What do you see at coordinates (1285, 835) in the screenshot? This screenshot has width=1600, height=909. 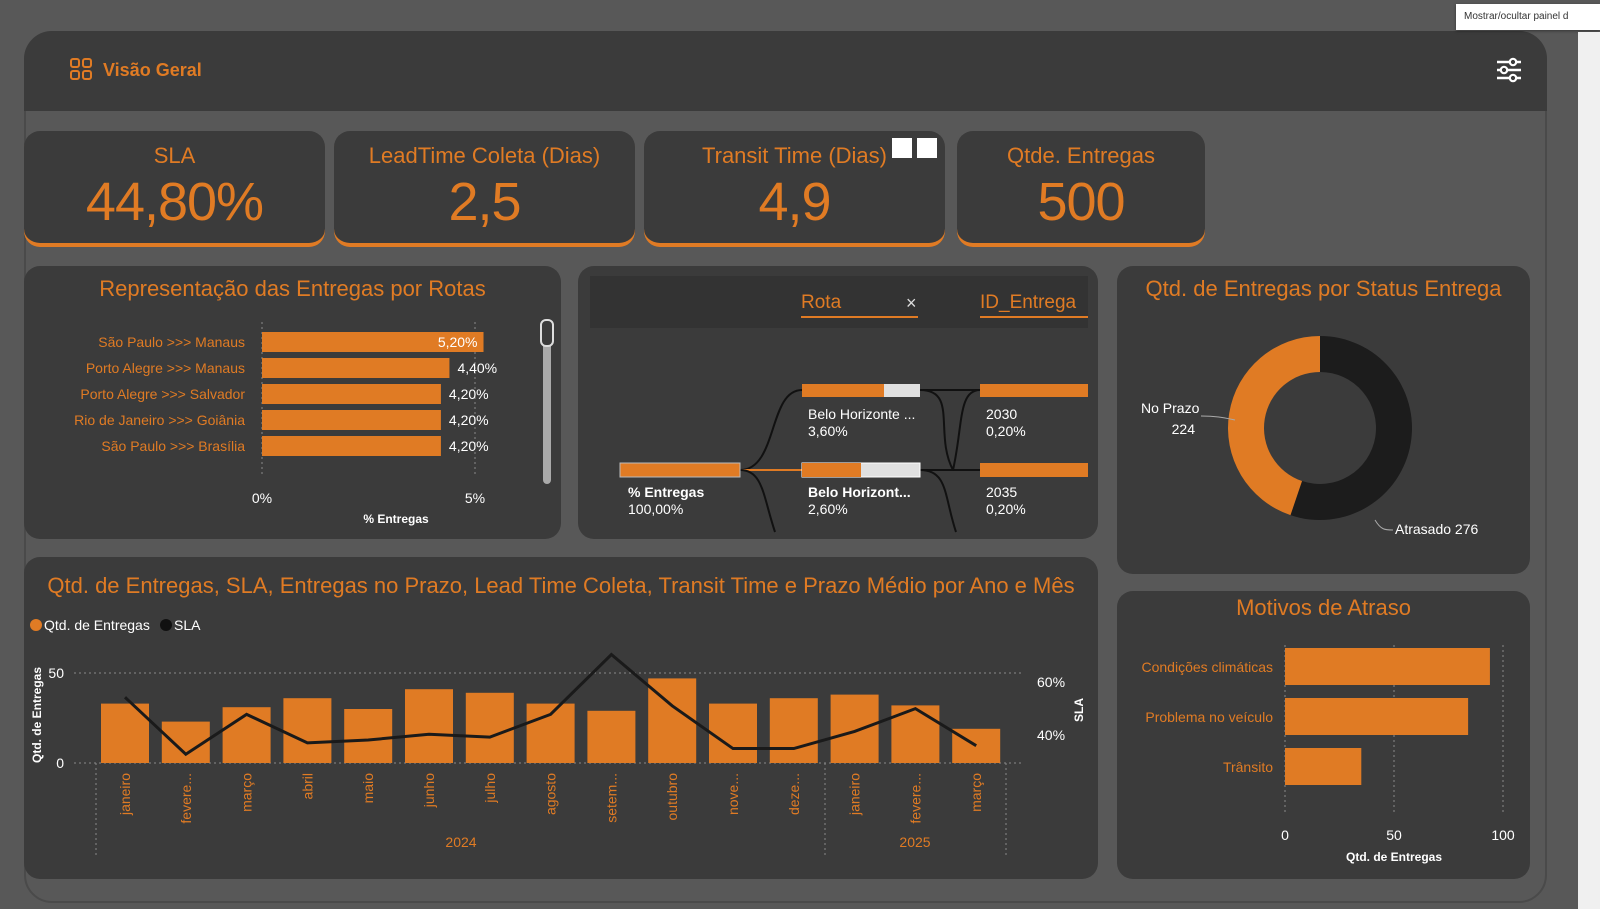 I see `x-tick-label: 0` at bounding box center [1285, 835].